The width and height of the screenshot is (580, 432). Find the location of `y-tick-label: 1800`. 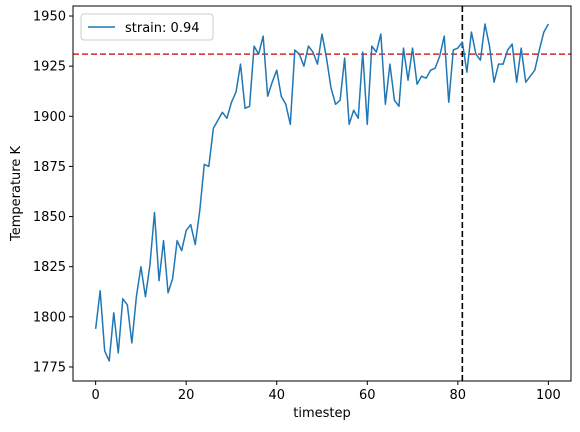

y-tick-label: 1800 is located at coordinates (49, 317).